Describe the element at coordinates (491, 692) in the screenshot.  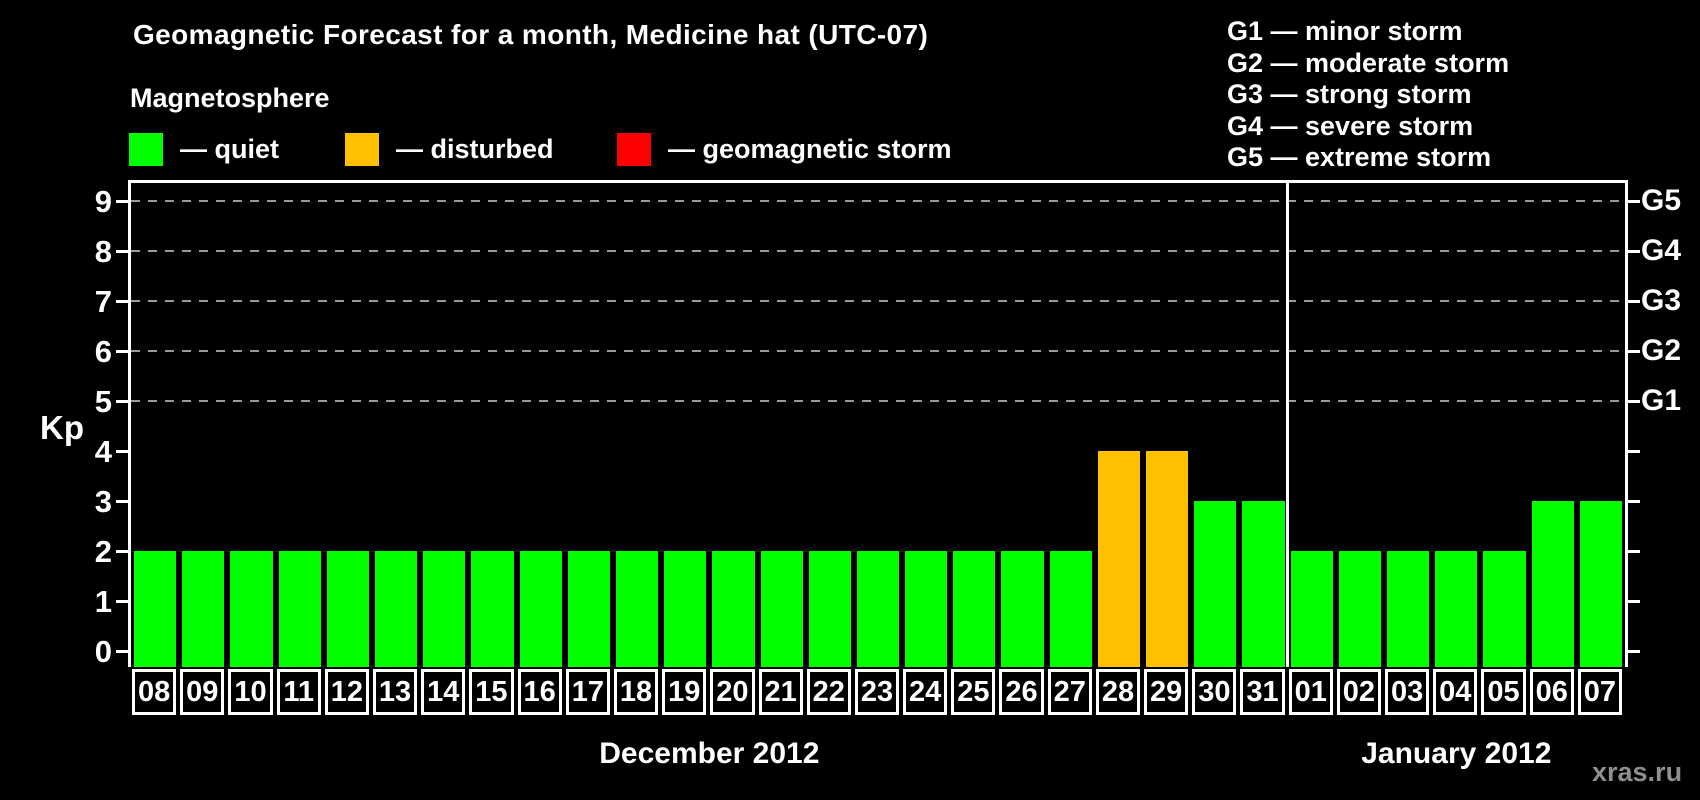
I see `day-label: 15` at that location.